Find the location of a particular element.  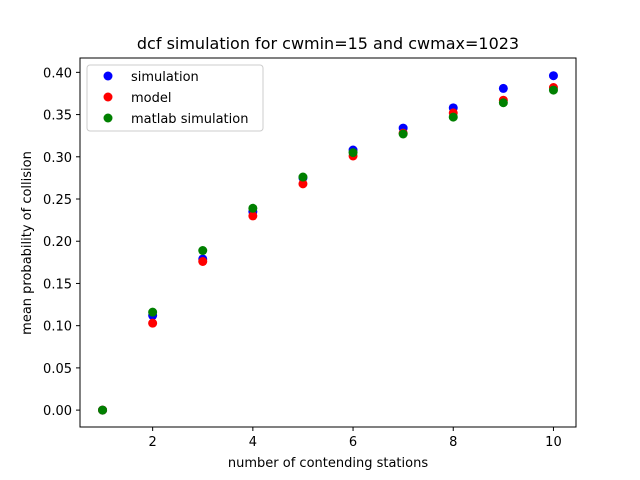

legend-label-2: matlab simulation is located at coordinates (189, 119).